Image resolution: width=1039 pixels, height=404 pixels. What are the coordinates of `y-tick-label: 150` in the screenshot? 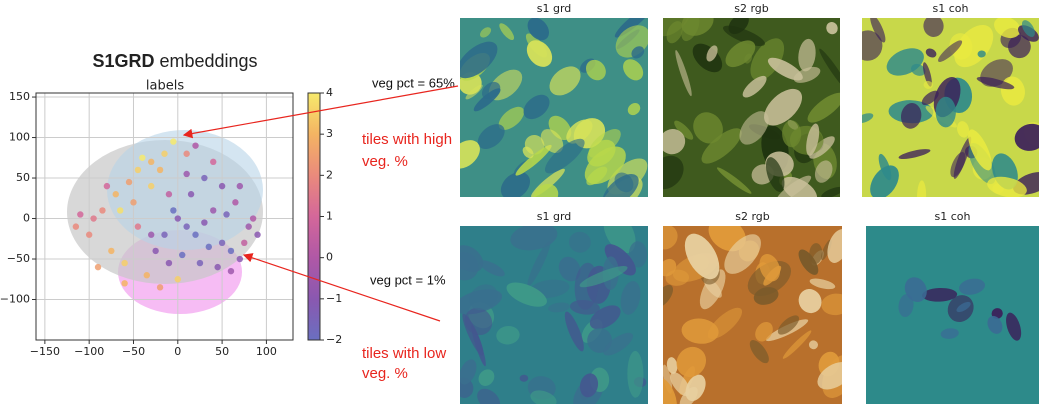 It's located at (19, 96).